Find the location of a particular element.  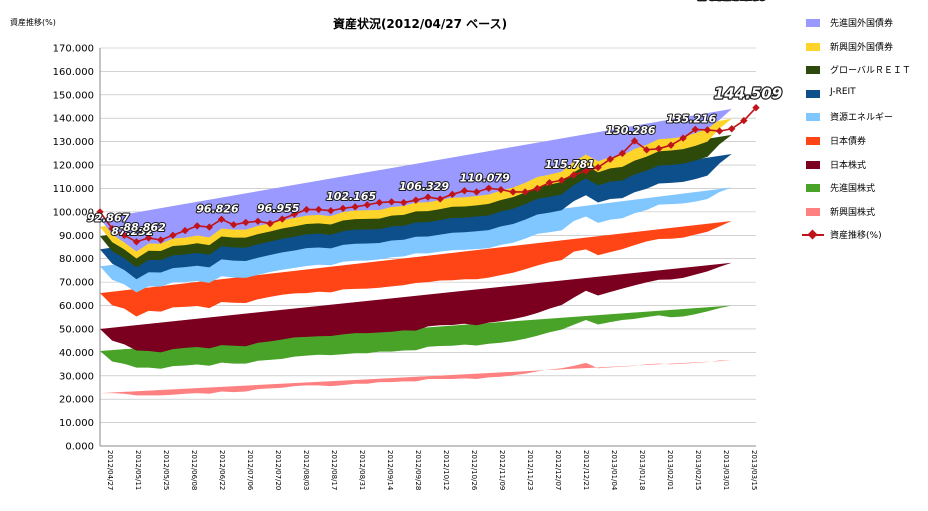

chart-title: 資産状況(2012/04/27 ベース) is located at coordinates (420, 23).